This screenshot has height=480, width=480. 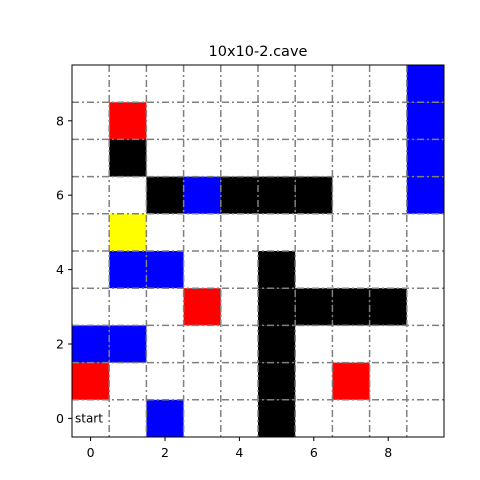 What do you see at coordinates (60, 269) in the screenshot?
I see `y-tick-label: 4` at bounding box center [60, 269].